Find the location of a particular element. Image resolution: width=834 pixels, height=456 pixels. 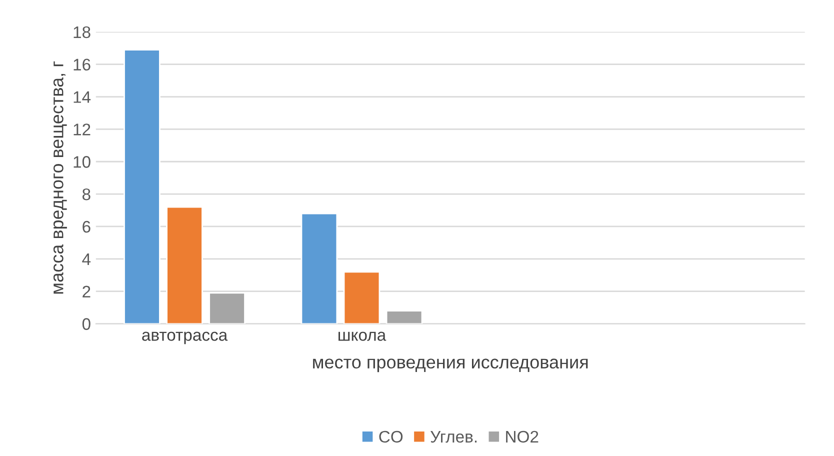

x-axis-title: место проведения исследования is located at coordinates (450, 365).